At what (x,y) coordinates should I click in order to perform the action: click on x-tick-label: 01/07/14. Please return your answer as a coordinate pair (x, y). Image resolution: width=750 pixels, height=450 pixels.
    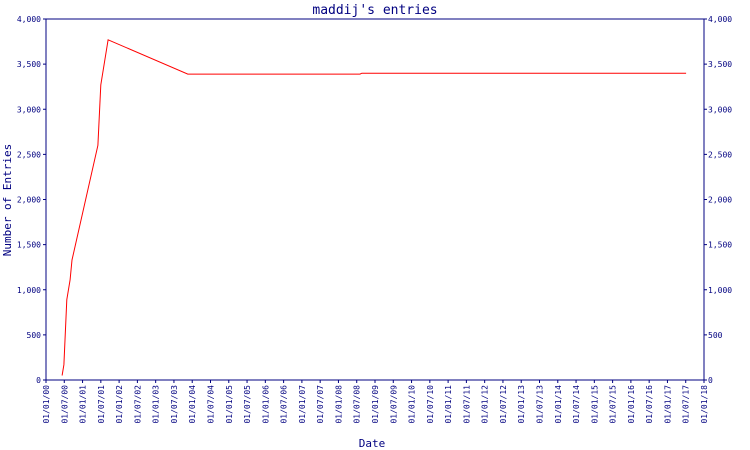
    Looking at the image, I should click on (576, 404).